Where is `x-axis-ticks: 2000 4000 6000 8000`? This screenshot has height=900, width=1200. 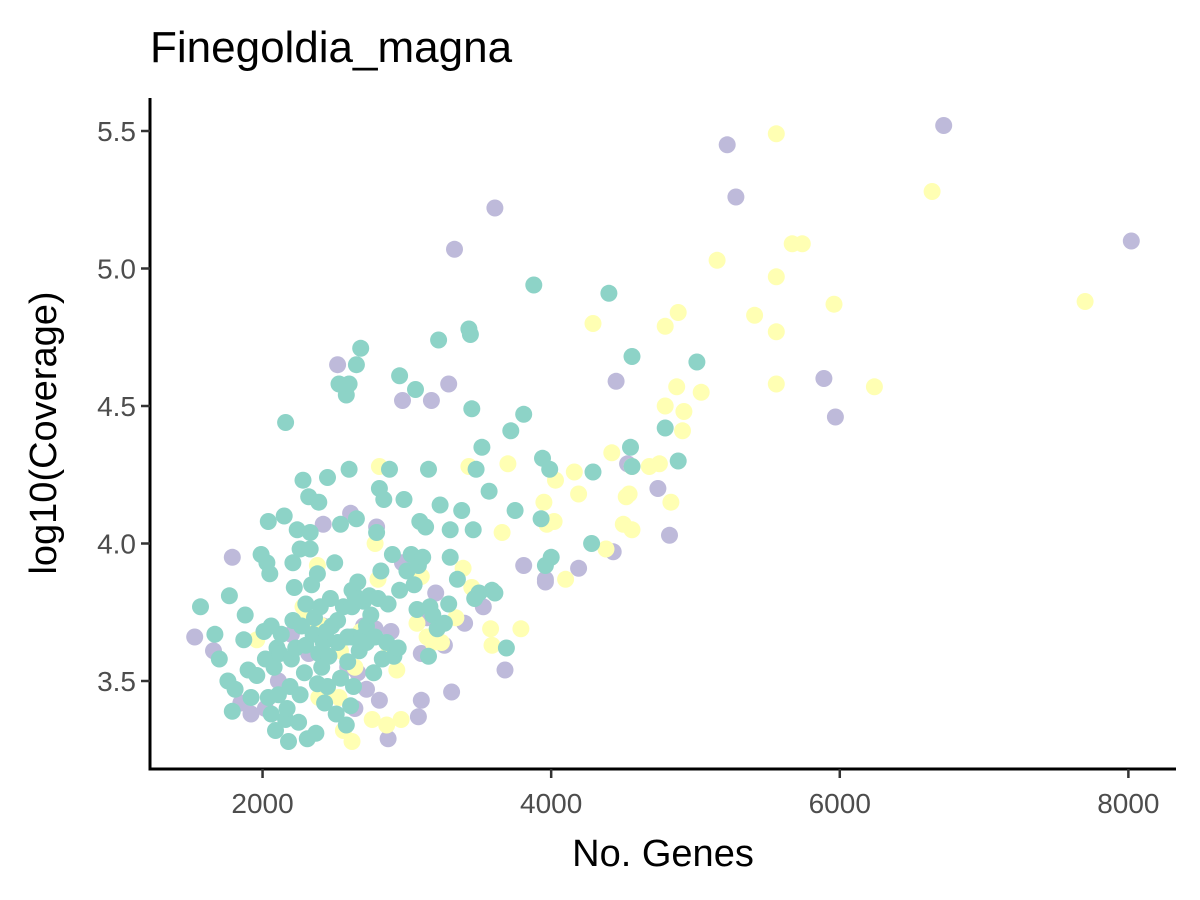 x-axis-ticks: 2000 4000 6000 8000 is located at coordinates (695, 794).